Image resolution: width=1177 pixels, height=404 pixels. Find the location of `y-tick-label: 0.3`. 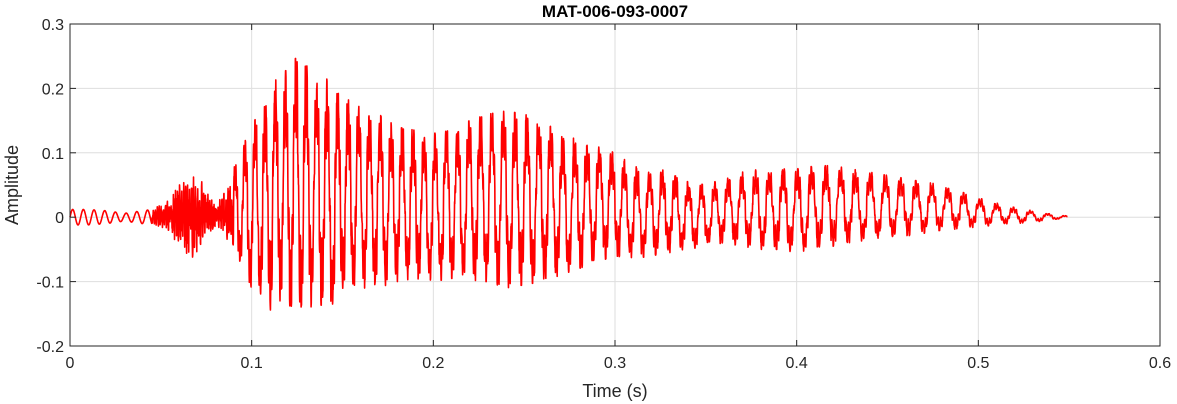

y-tick-label: 0.3 is located at coordinates (53, 25).